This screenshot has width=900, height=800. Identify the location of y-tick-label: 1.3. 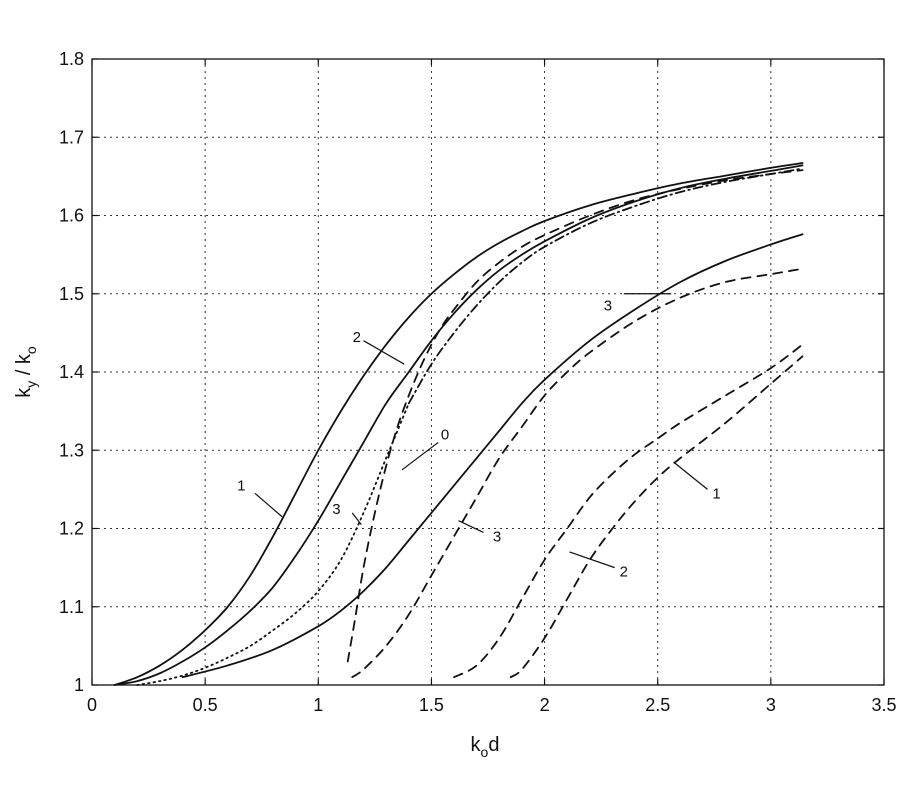
(71, 450).